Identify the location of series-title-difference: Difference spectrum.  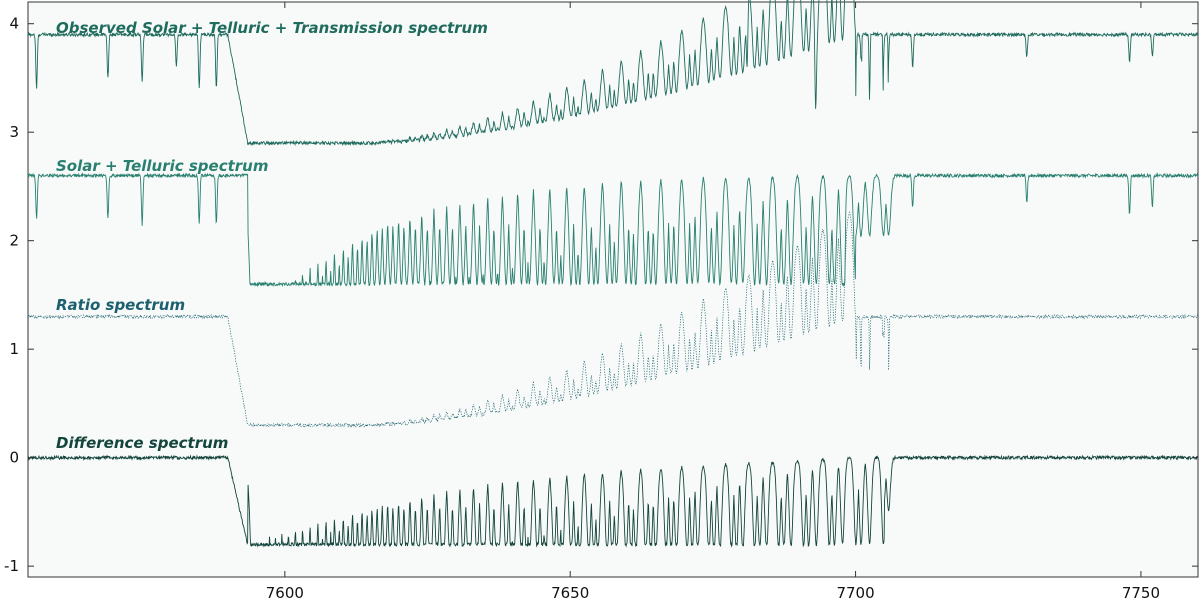
(142, 443).